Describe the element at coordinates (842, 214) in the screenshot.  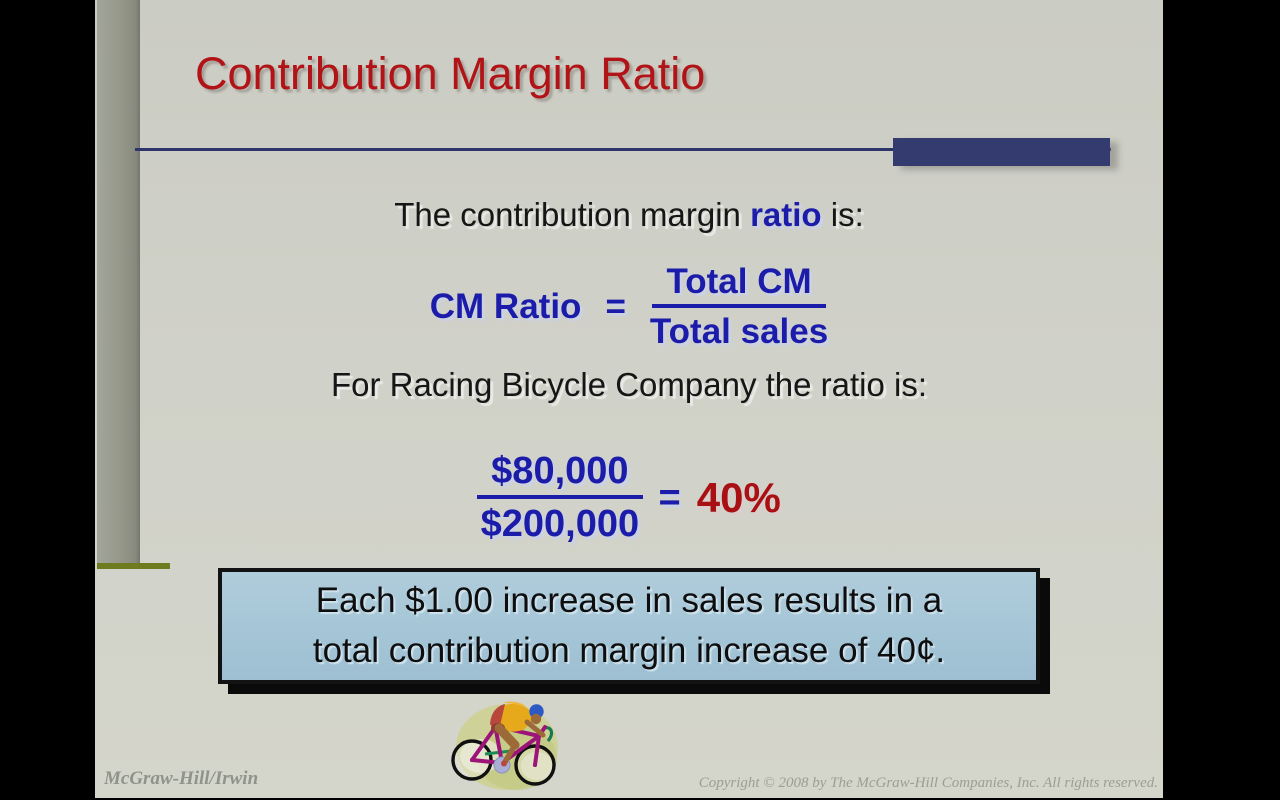
I see `intro-text-post: is:` at that location.